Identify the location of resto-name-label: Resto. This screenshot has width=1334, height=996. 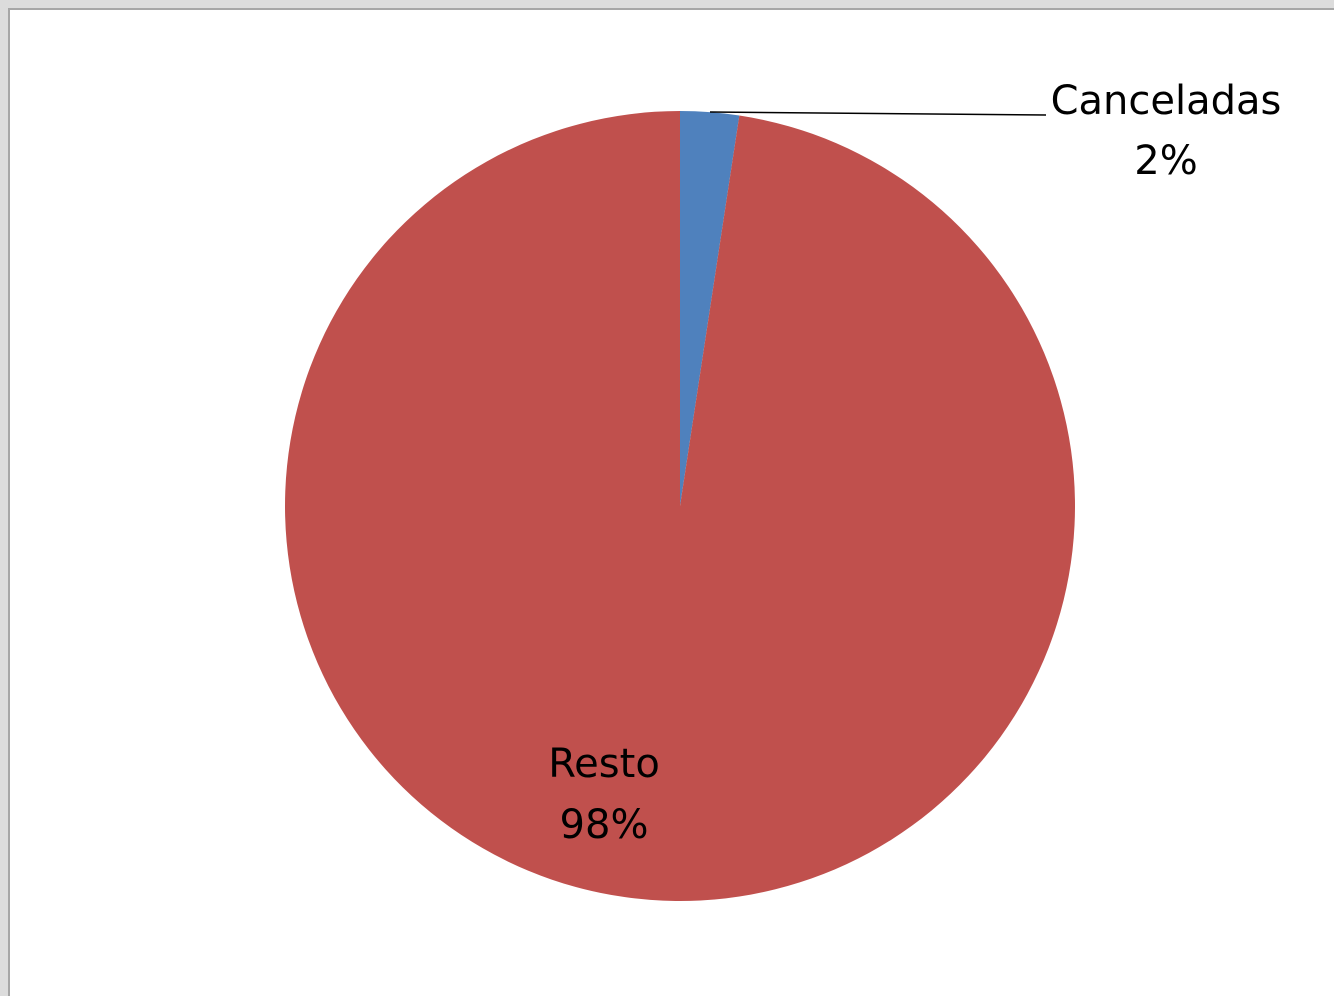
(604, 764).